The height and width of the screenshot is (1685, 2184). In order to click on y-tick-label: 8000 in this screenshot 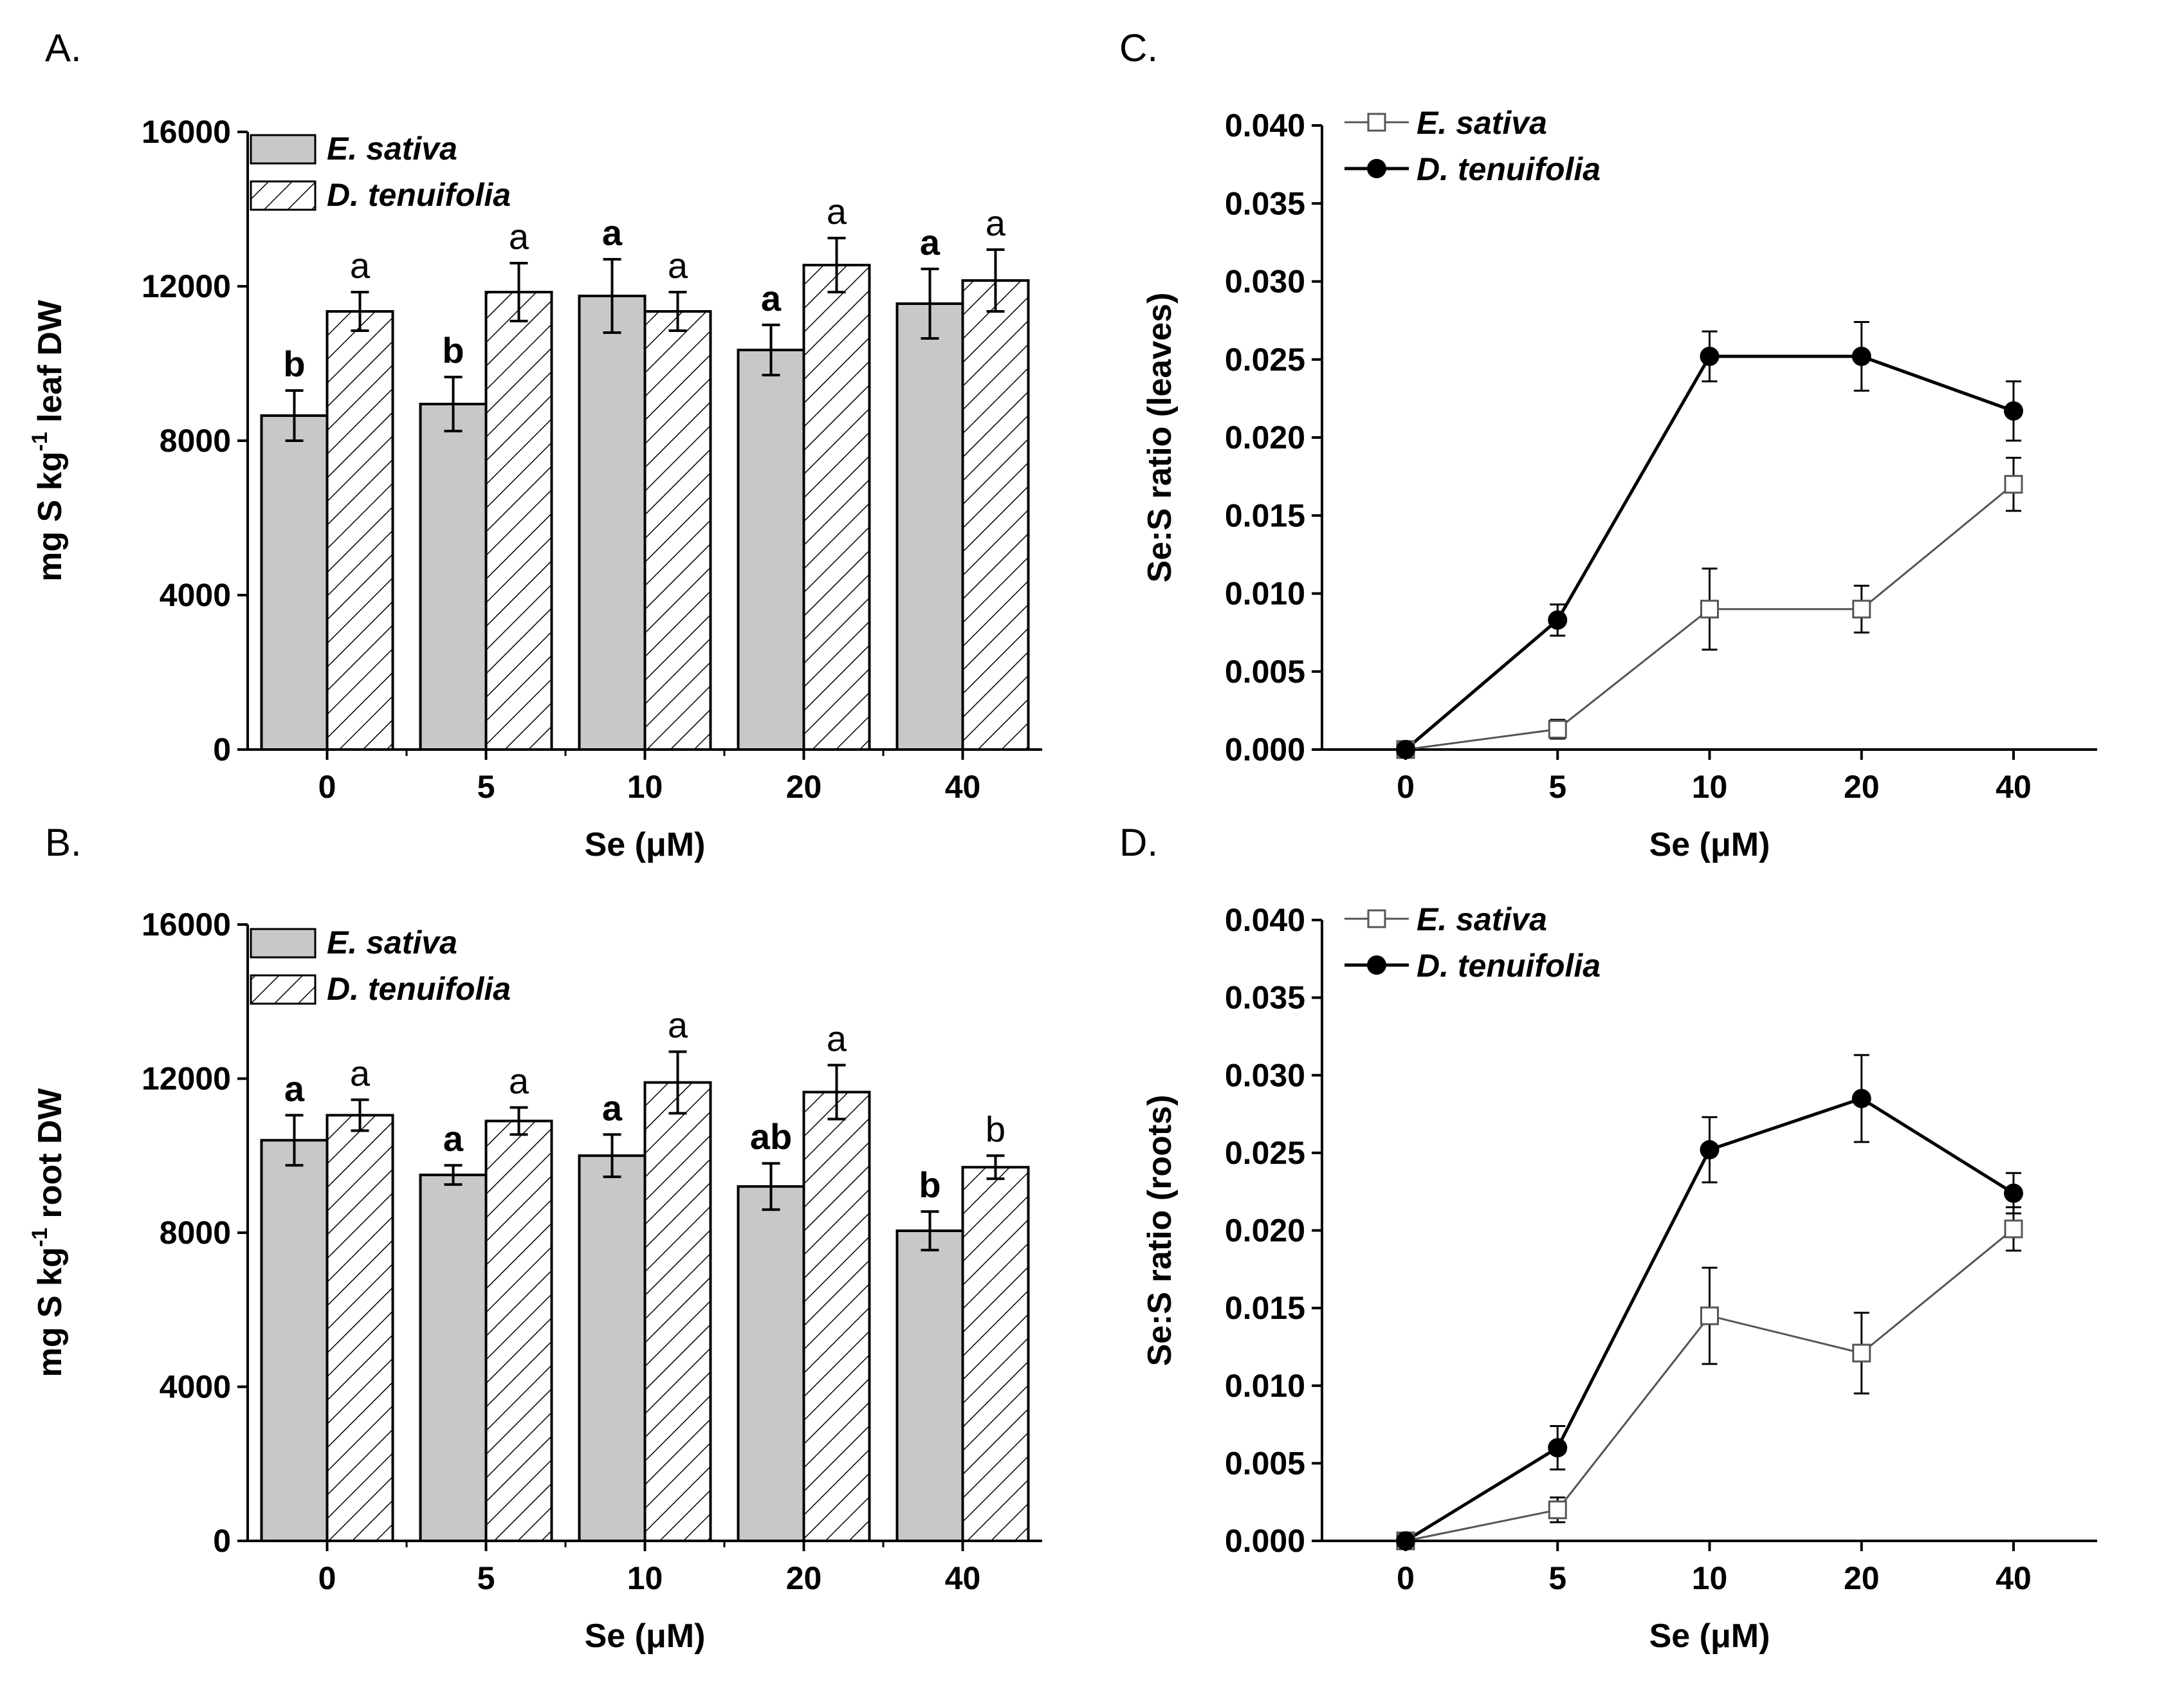, I will do `click(196, 1233)`.